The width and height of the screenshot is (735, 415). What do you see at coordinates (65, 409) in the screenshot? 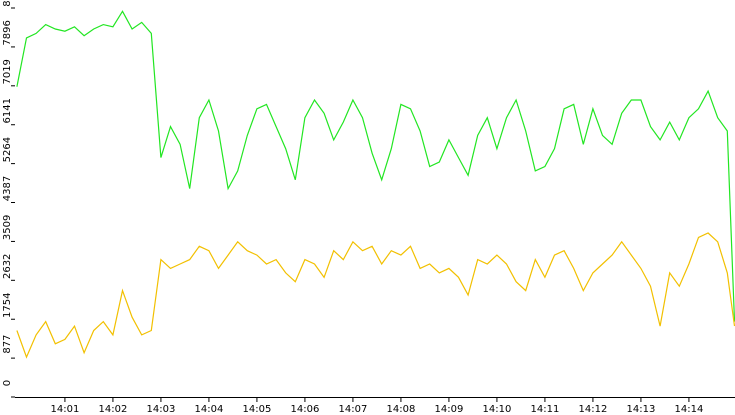
I see `x-tick-label: 14:01` at bounding box center [65, 409].